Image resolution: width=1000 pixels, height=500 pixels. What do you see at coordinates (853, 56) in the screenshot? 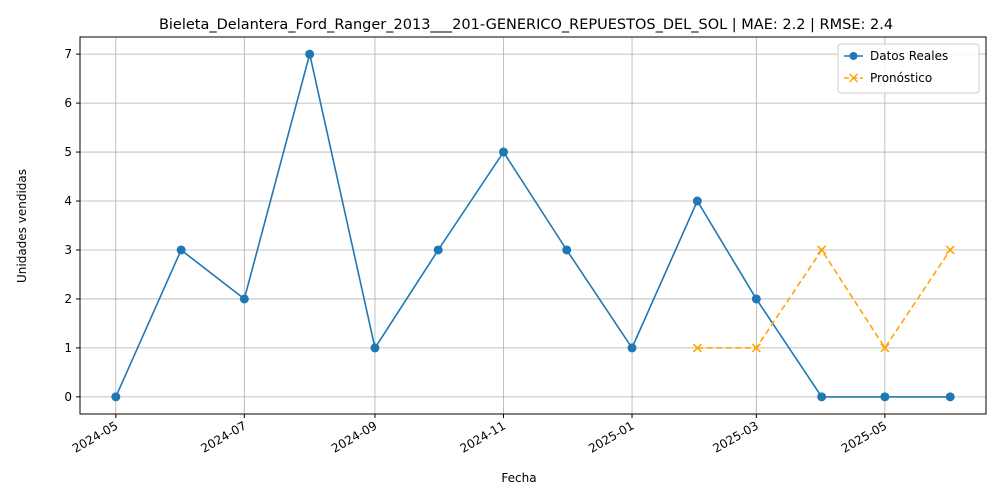
I see `legend-marker-datos-reales` at bounding box center [853, 56].